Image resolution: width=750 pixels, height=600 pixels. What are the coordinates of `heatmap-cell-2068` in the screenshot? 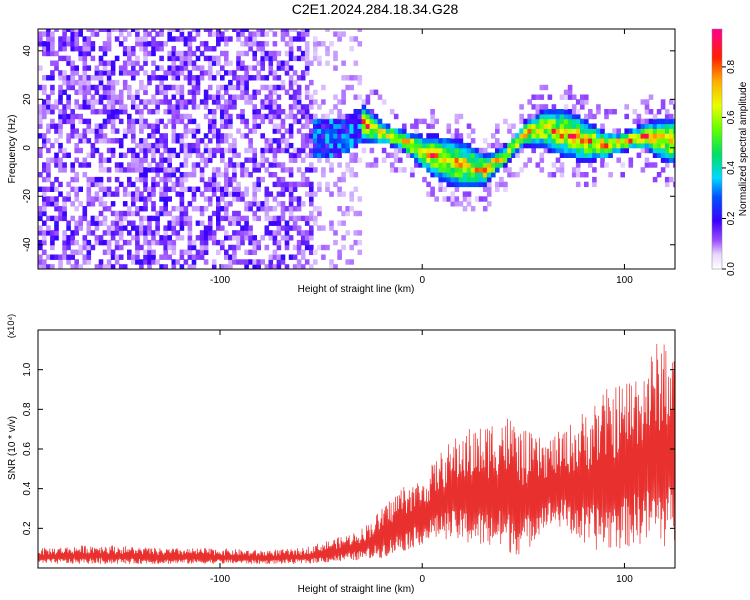 It's located at (347, 131).